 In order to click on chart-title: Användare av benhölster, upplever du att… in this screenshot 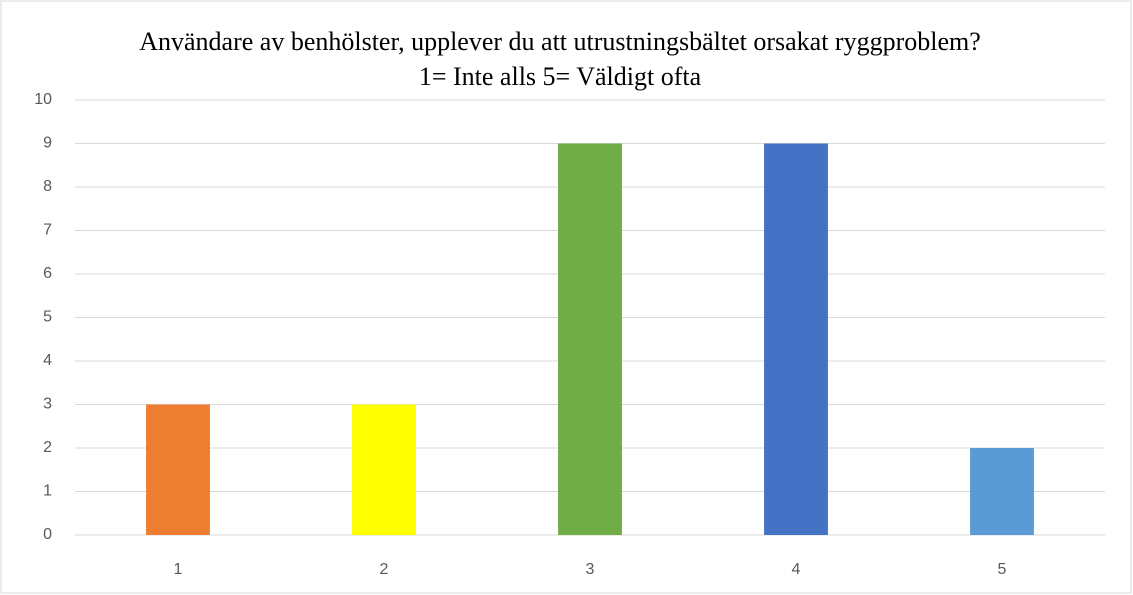, I will do `click(560, 41)`.